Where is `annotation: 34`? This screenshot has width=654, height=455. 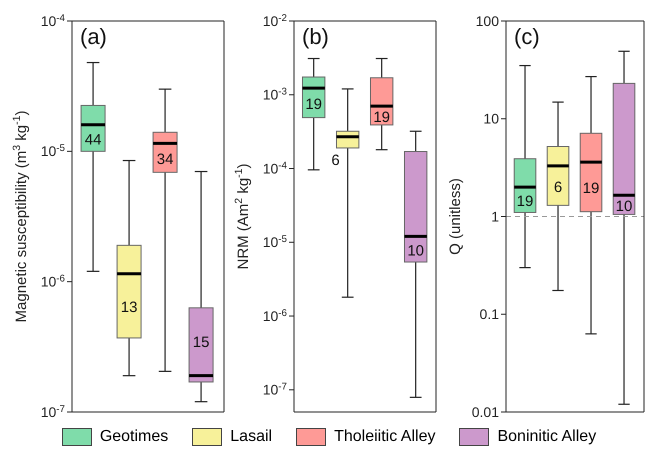 annotation: 34 is located at coordinates (165, 159).